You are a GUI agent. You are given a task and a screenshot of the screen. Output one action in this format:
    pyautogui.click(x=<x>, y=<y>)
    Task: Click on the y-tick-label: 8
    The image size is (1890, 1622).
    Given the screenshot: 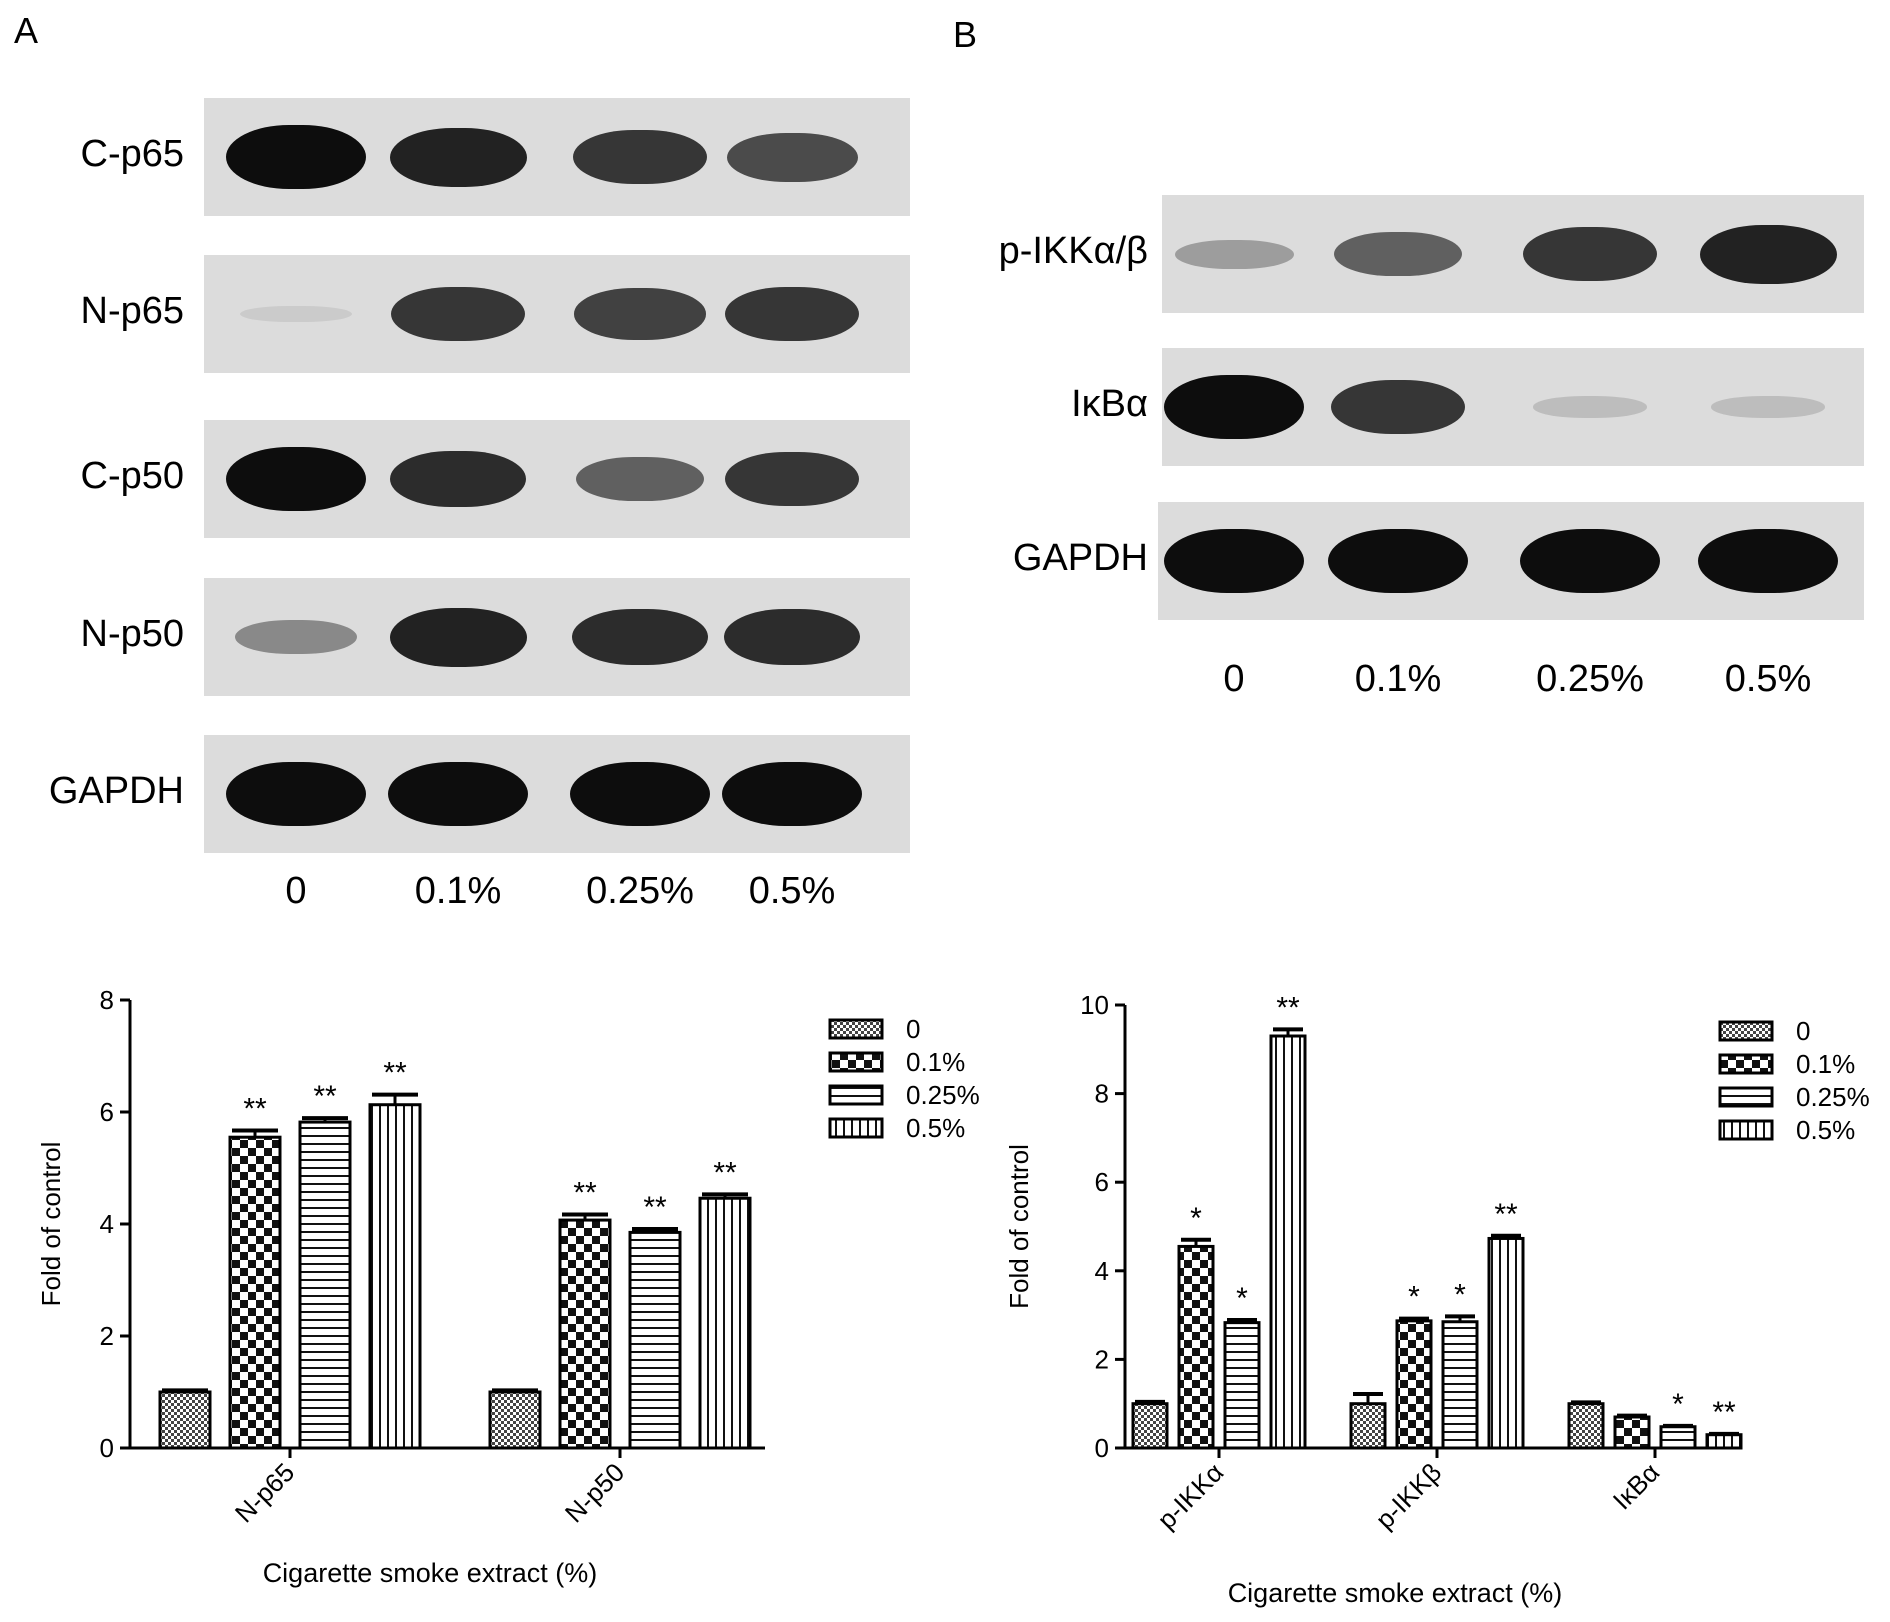 What is the action you would take?
    pyautogui.click(x=107, y=1000)
    